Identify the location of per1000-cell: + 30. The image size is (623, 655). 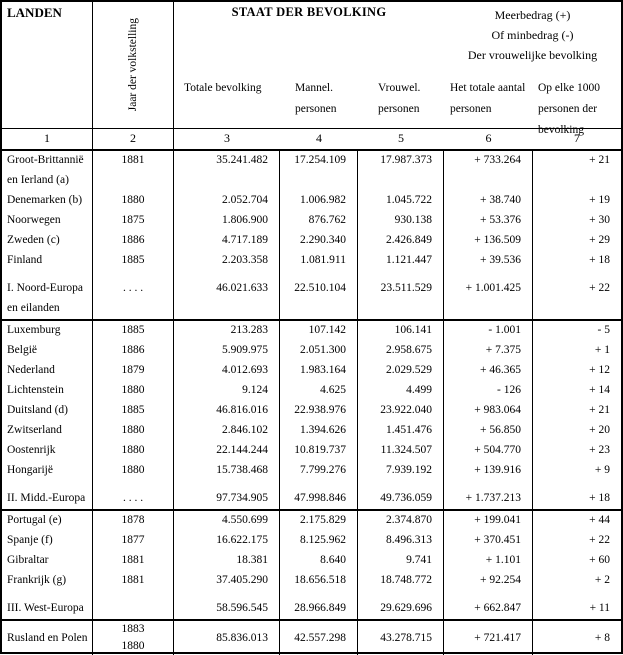
(599, 220).